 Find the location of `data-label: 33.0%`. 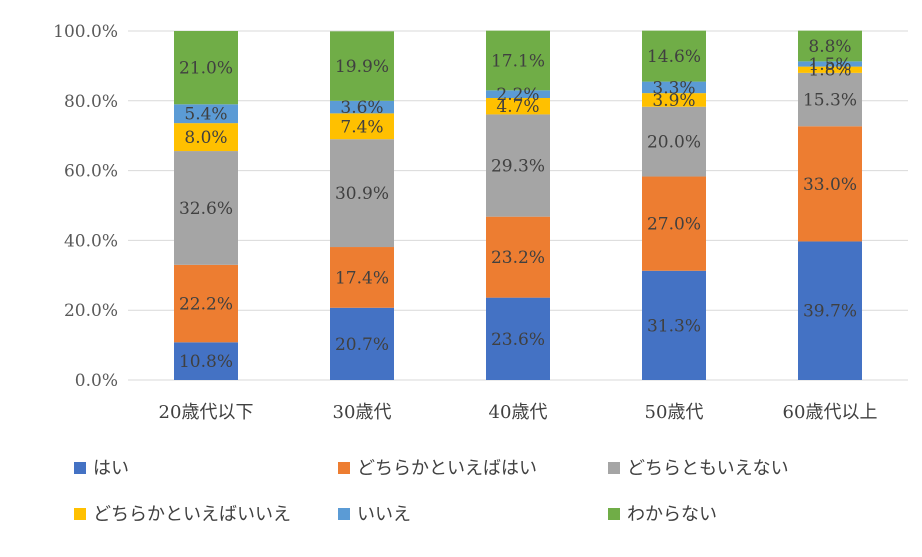

data-label: 33.0% is located at coordinates (830, 185).